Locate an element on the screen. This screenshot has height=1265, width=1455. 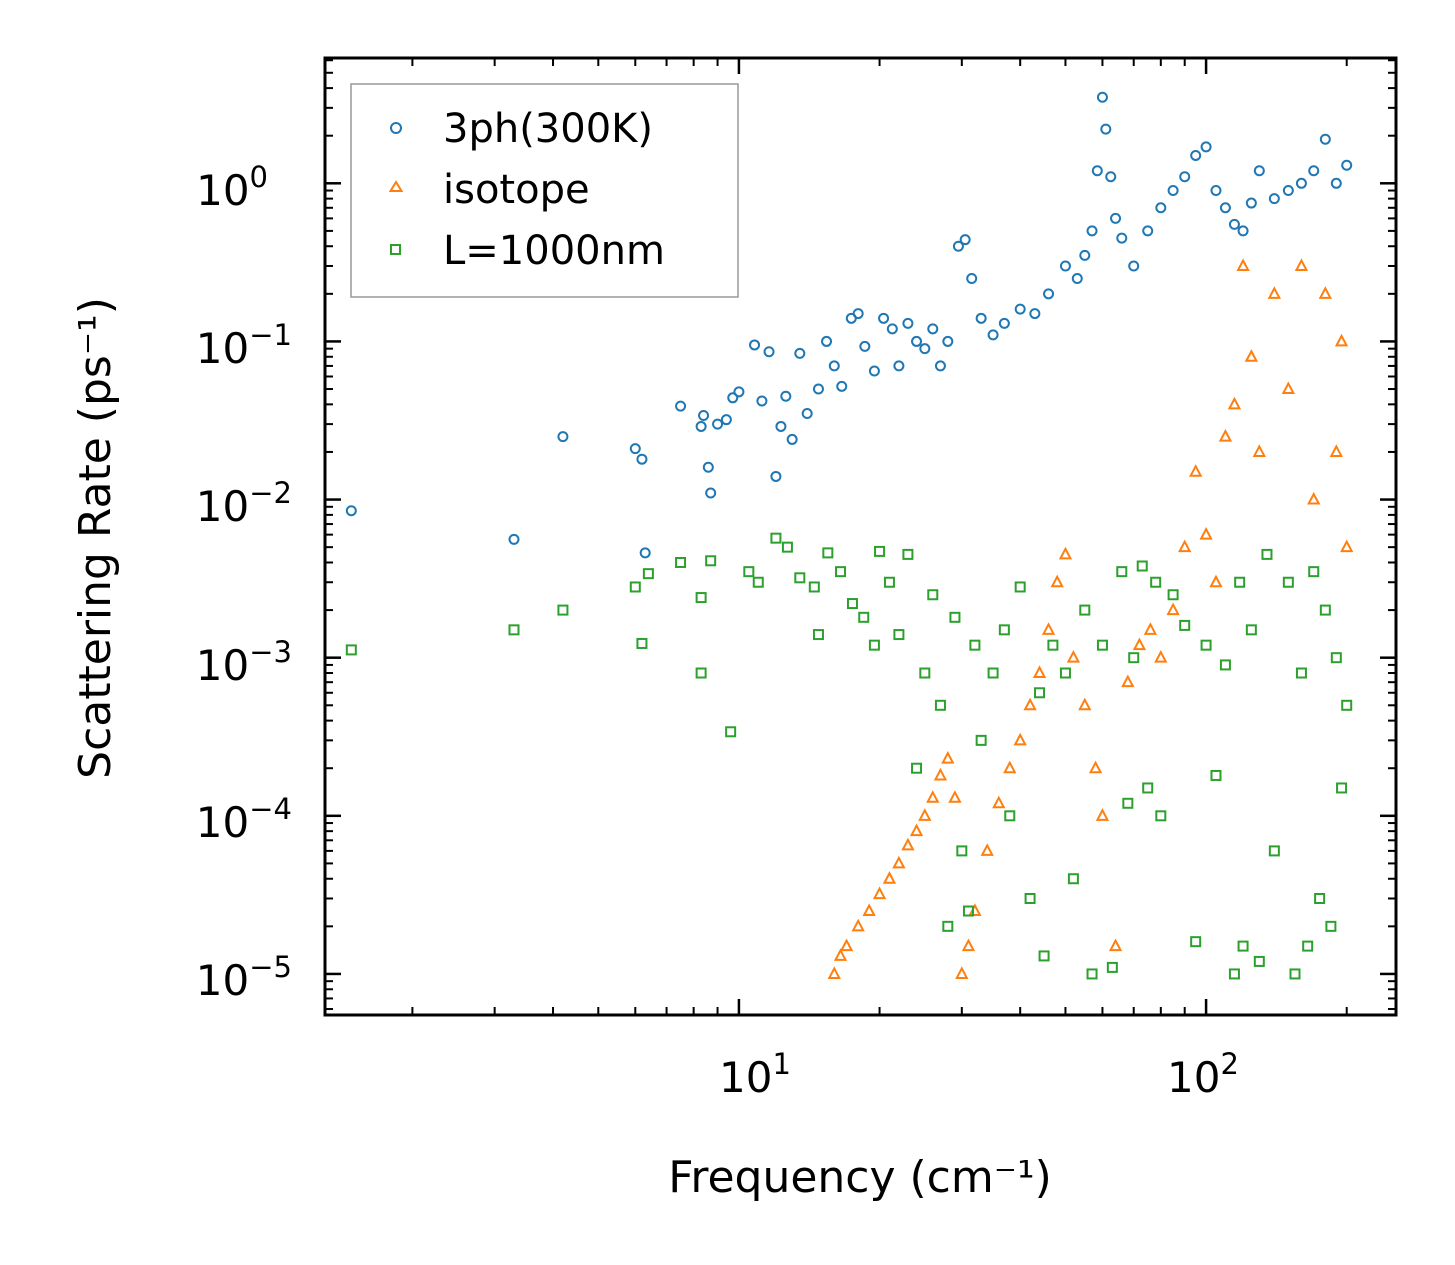
y-tick-label-1e-3: 10⁻³ is located at coordinates (244, 662).